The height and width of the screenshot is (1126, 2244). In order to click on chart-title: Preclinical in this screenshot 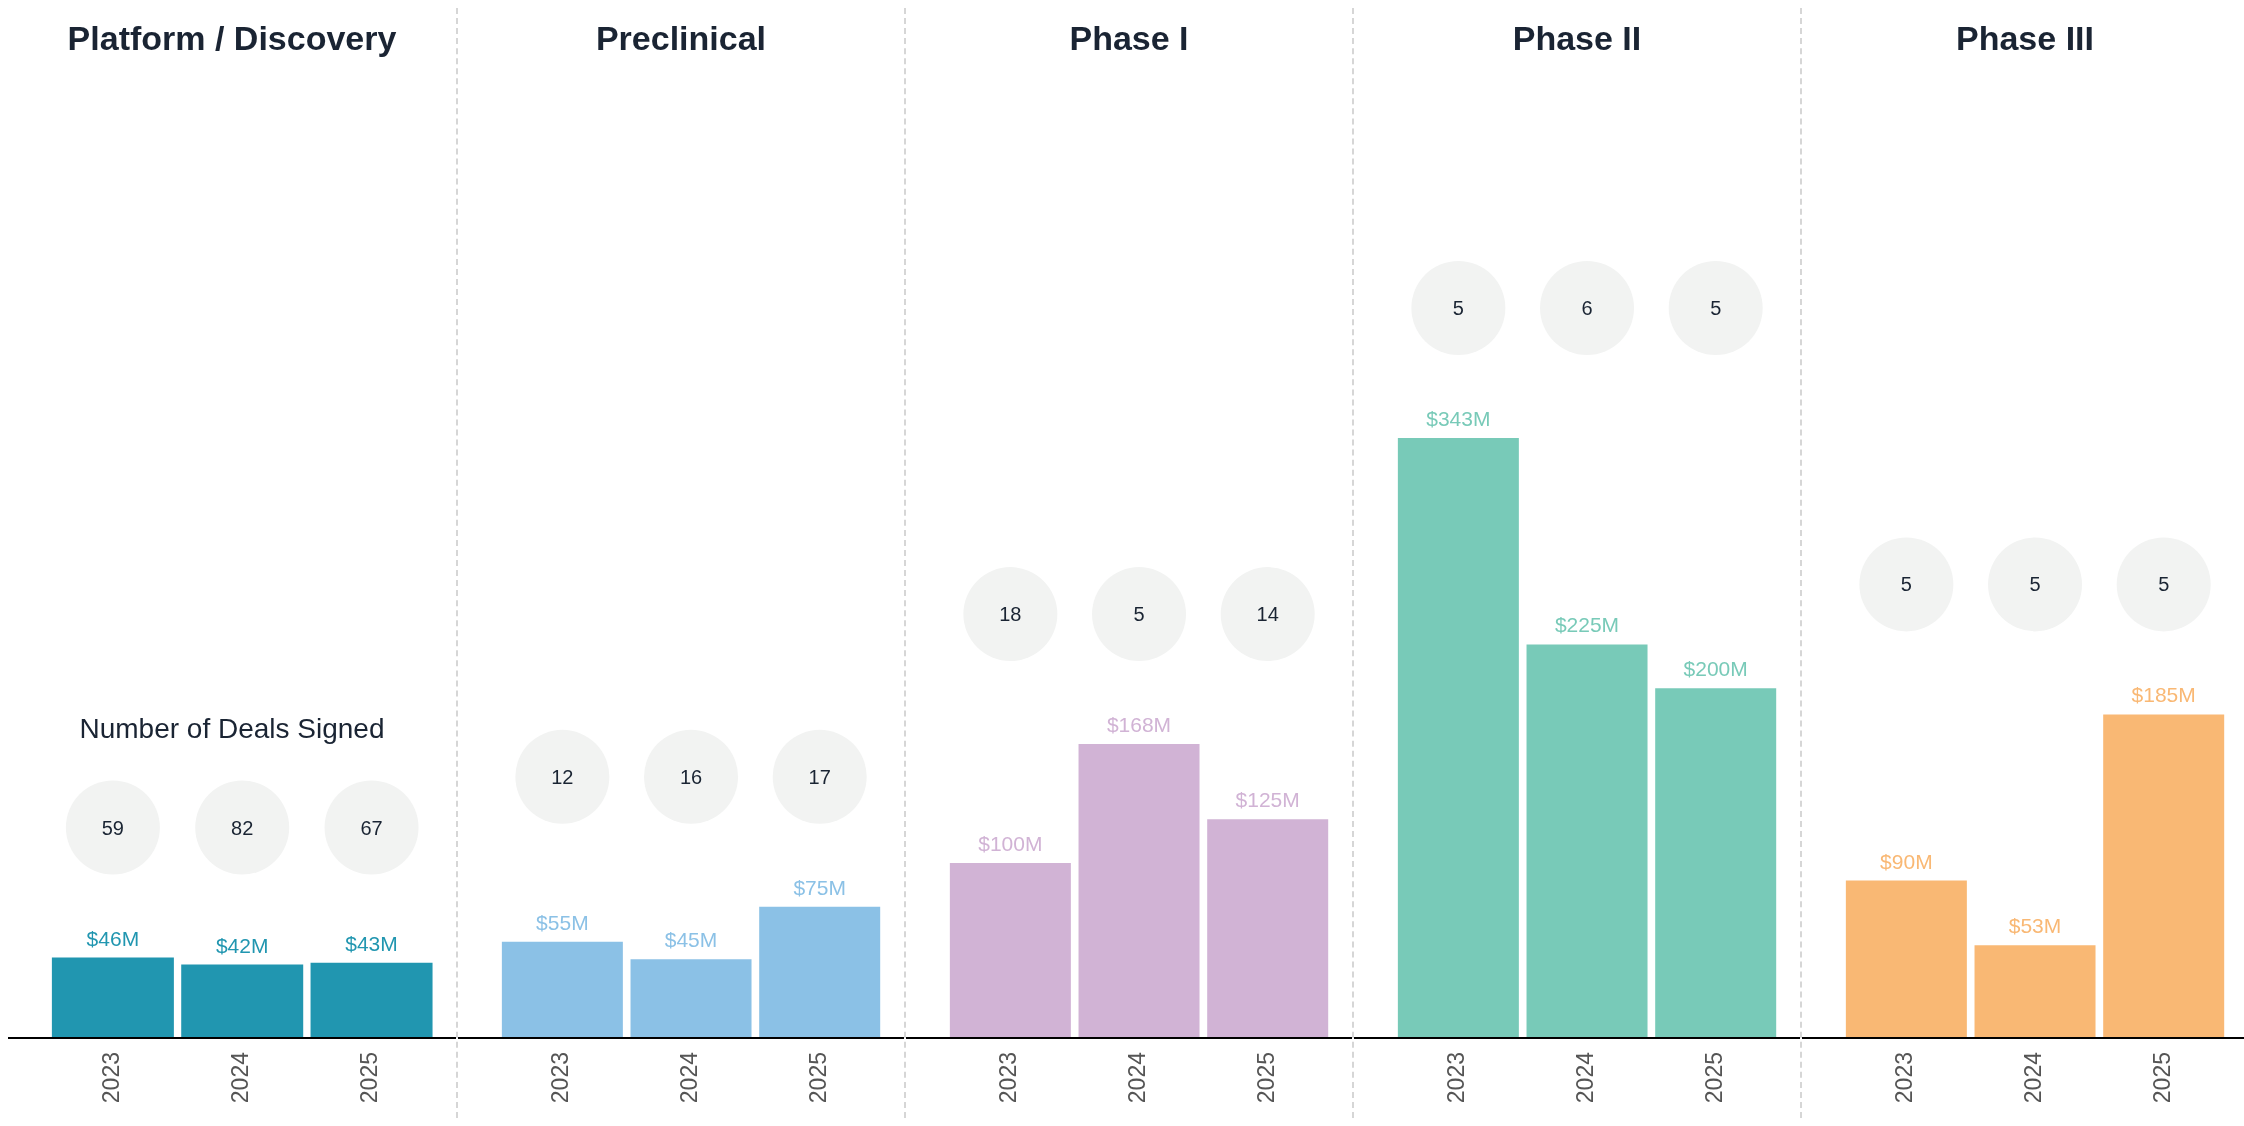, I will do `click(681, 38)`.